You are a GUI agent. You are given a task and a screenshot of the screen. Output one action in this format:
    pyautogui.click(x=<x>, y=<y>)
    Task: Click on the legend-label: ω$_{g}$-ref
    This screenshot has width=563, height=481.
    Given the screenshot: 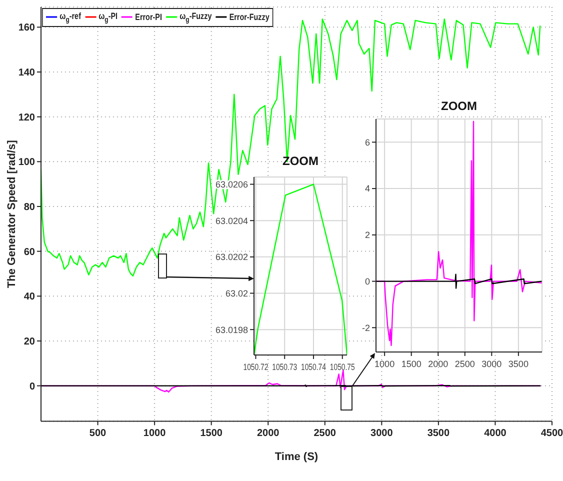 What is the action you would take?
    pyautogui.click(x=70, y=17)
    